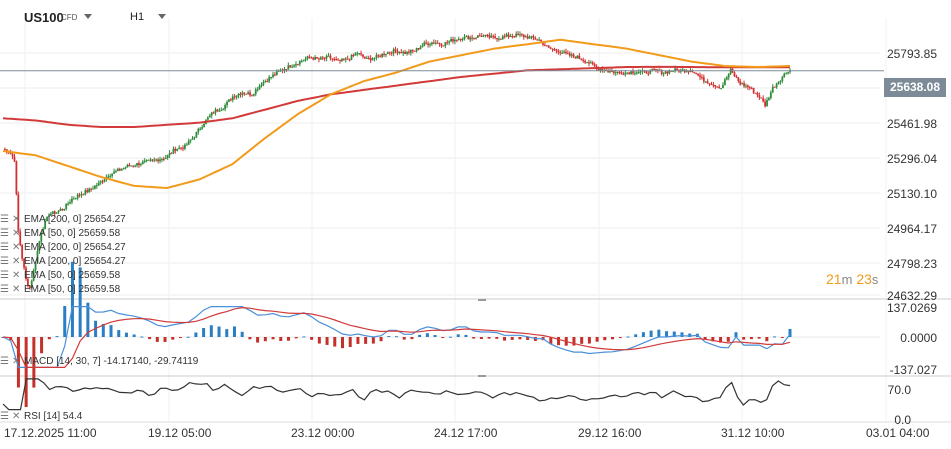 The height and width of the screenshot is (449, 951). What do you see at coordinates (162, 16) in the screenshot?
I see `timeframe-dropdown-chevron-icon` at bounding box center [162, 16].